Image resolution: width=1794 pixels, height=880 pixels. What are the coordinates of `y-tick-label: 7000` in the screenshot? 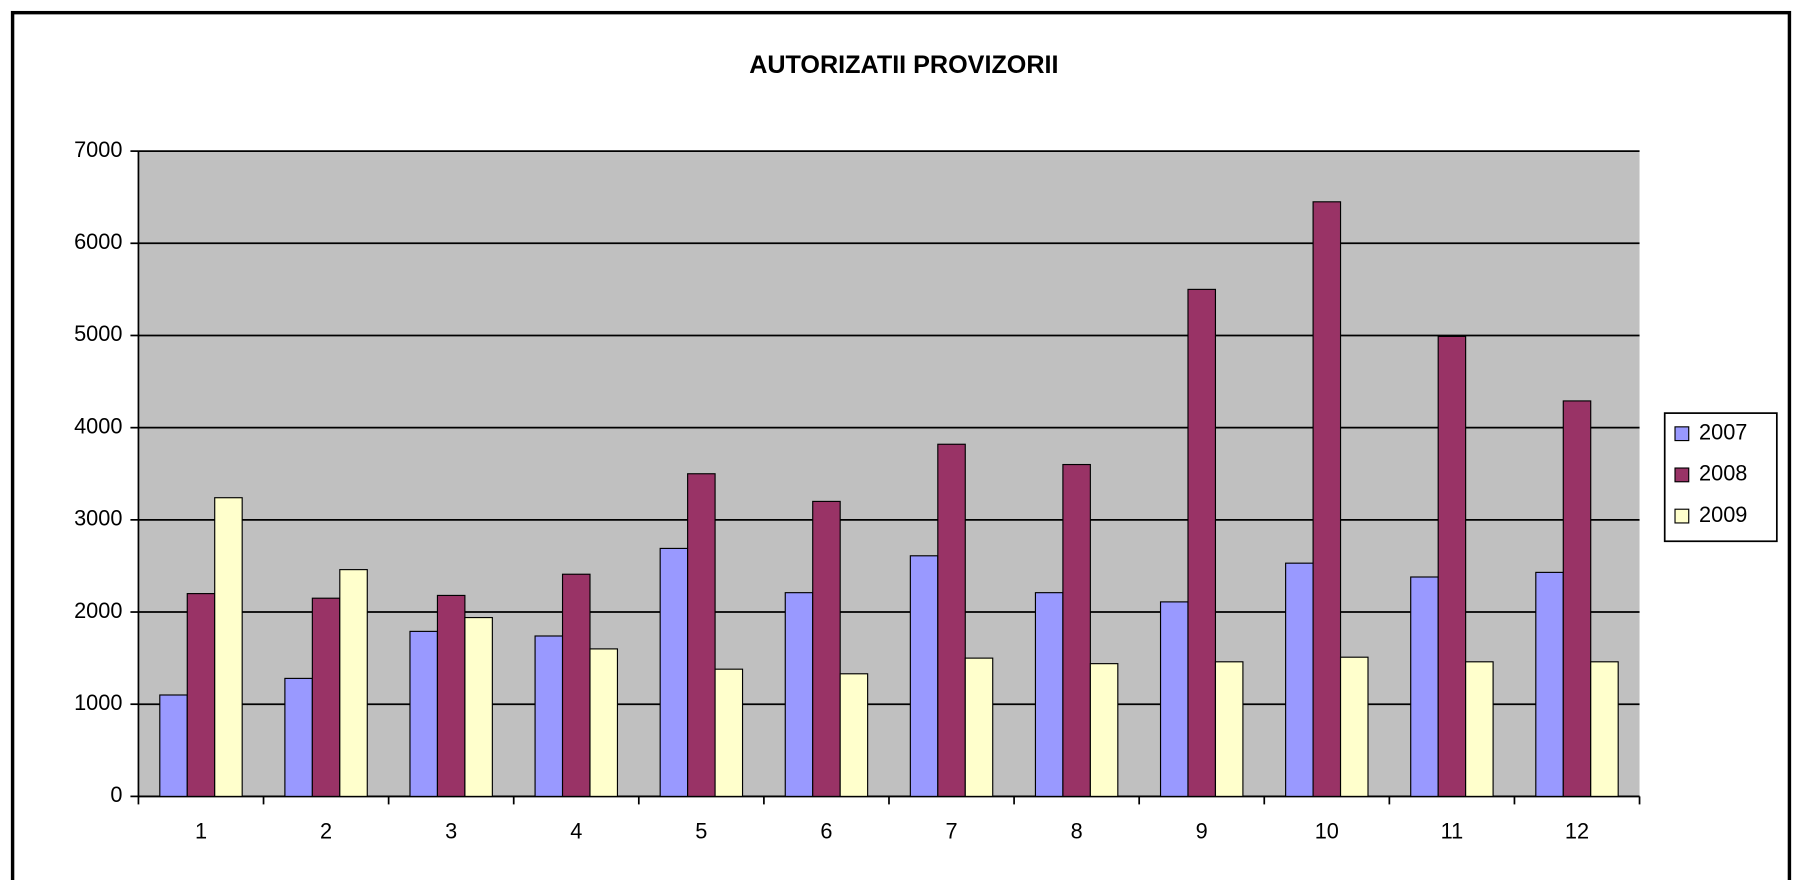 It's located at (98, 149).